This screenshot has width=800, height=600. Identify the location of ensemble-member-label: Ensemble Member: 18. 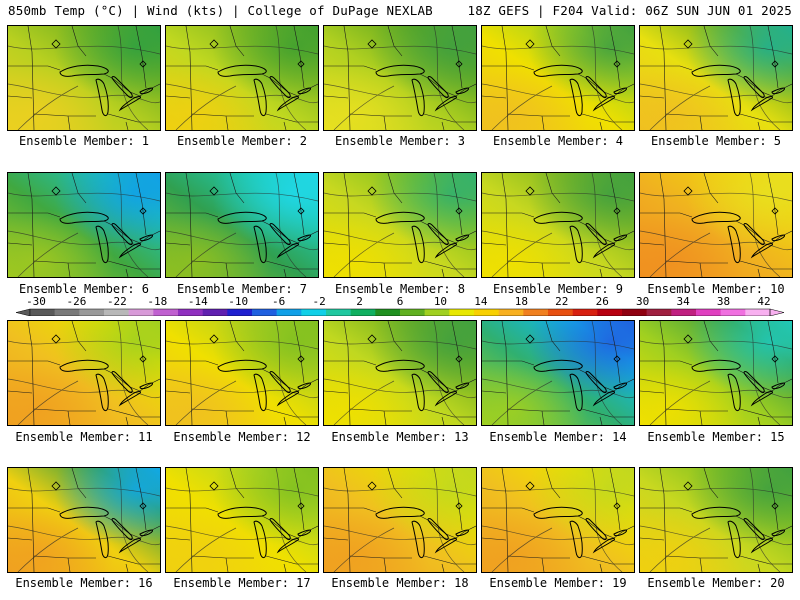
(400, 583).